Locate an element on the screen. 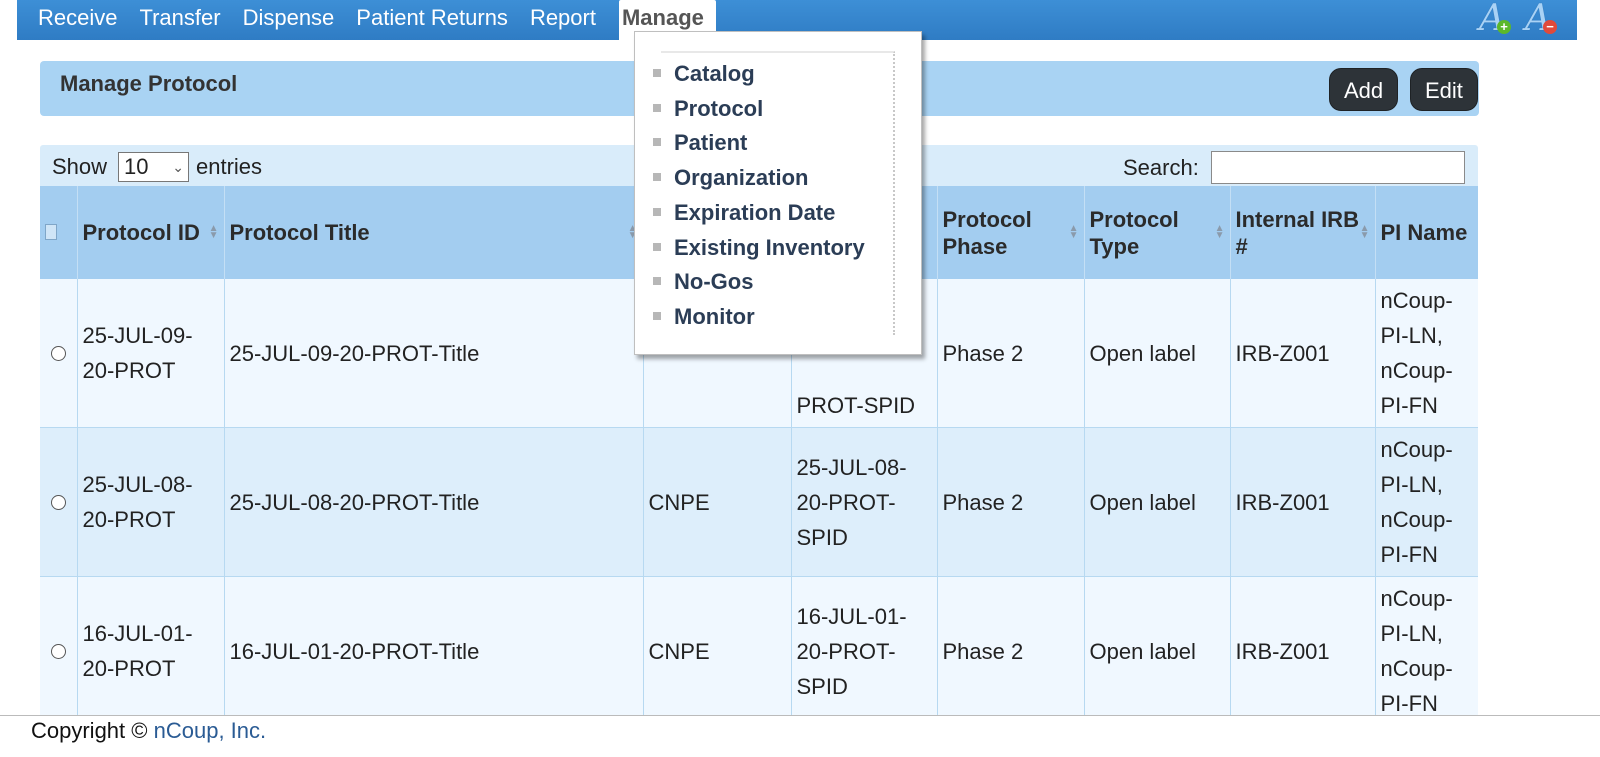 Image resolution: width=1600 pixels, height=757 pixels. menu-item-patient: Patient is located at coordinates (700, 143).